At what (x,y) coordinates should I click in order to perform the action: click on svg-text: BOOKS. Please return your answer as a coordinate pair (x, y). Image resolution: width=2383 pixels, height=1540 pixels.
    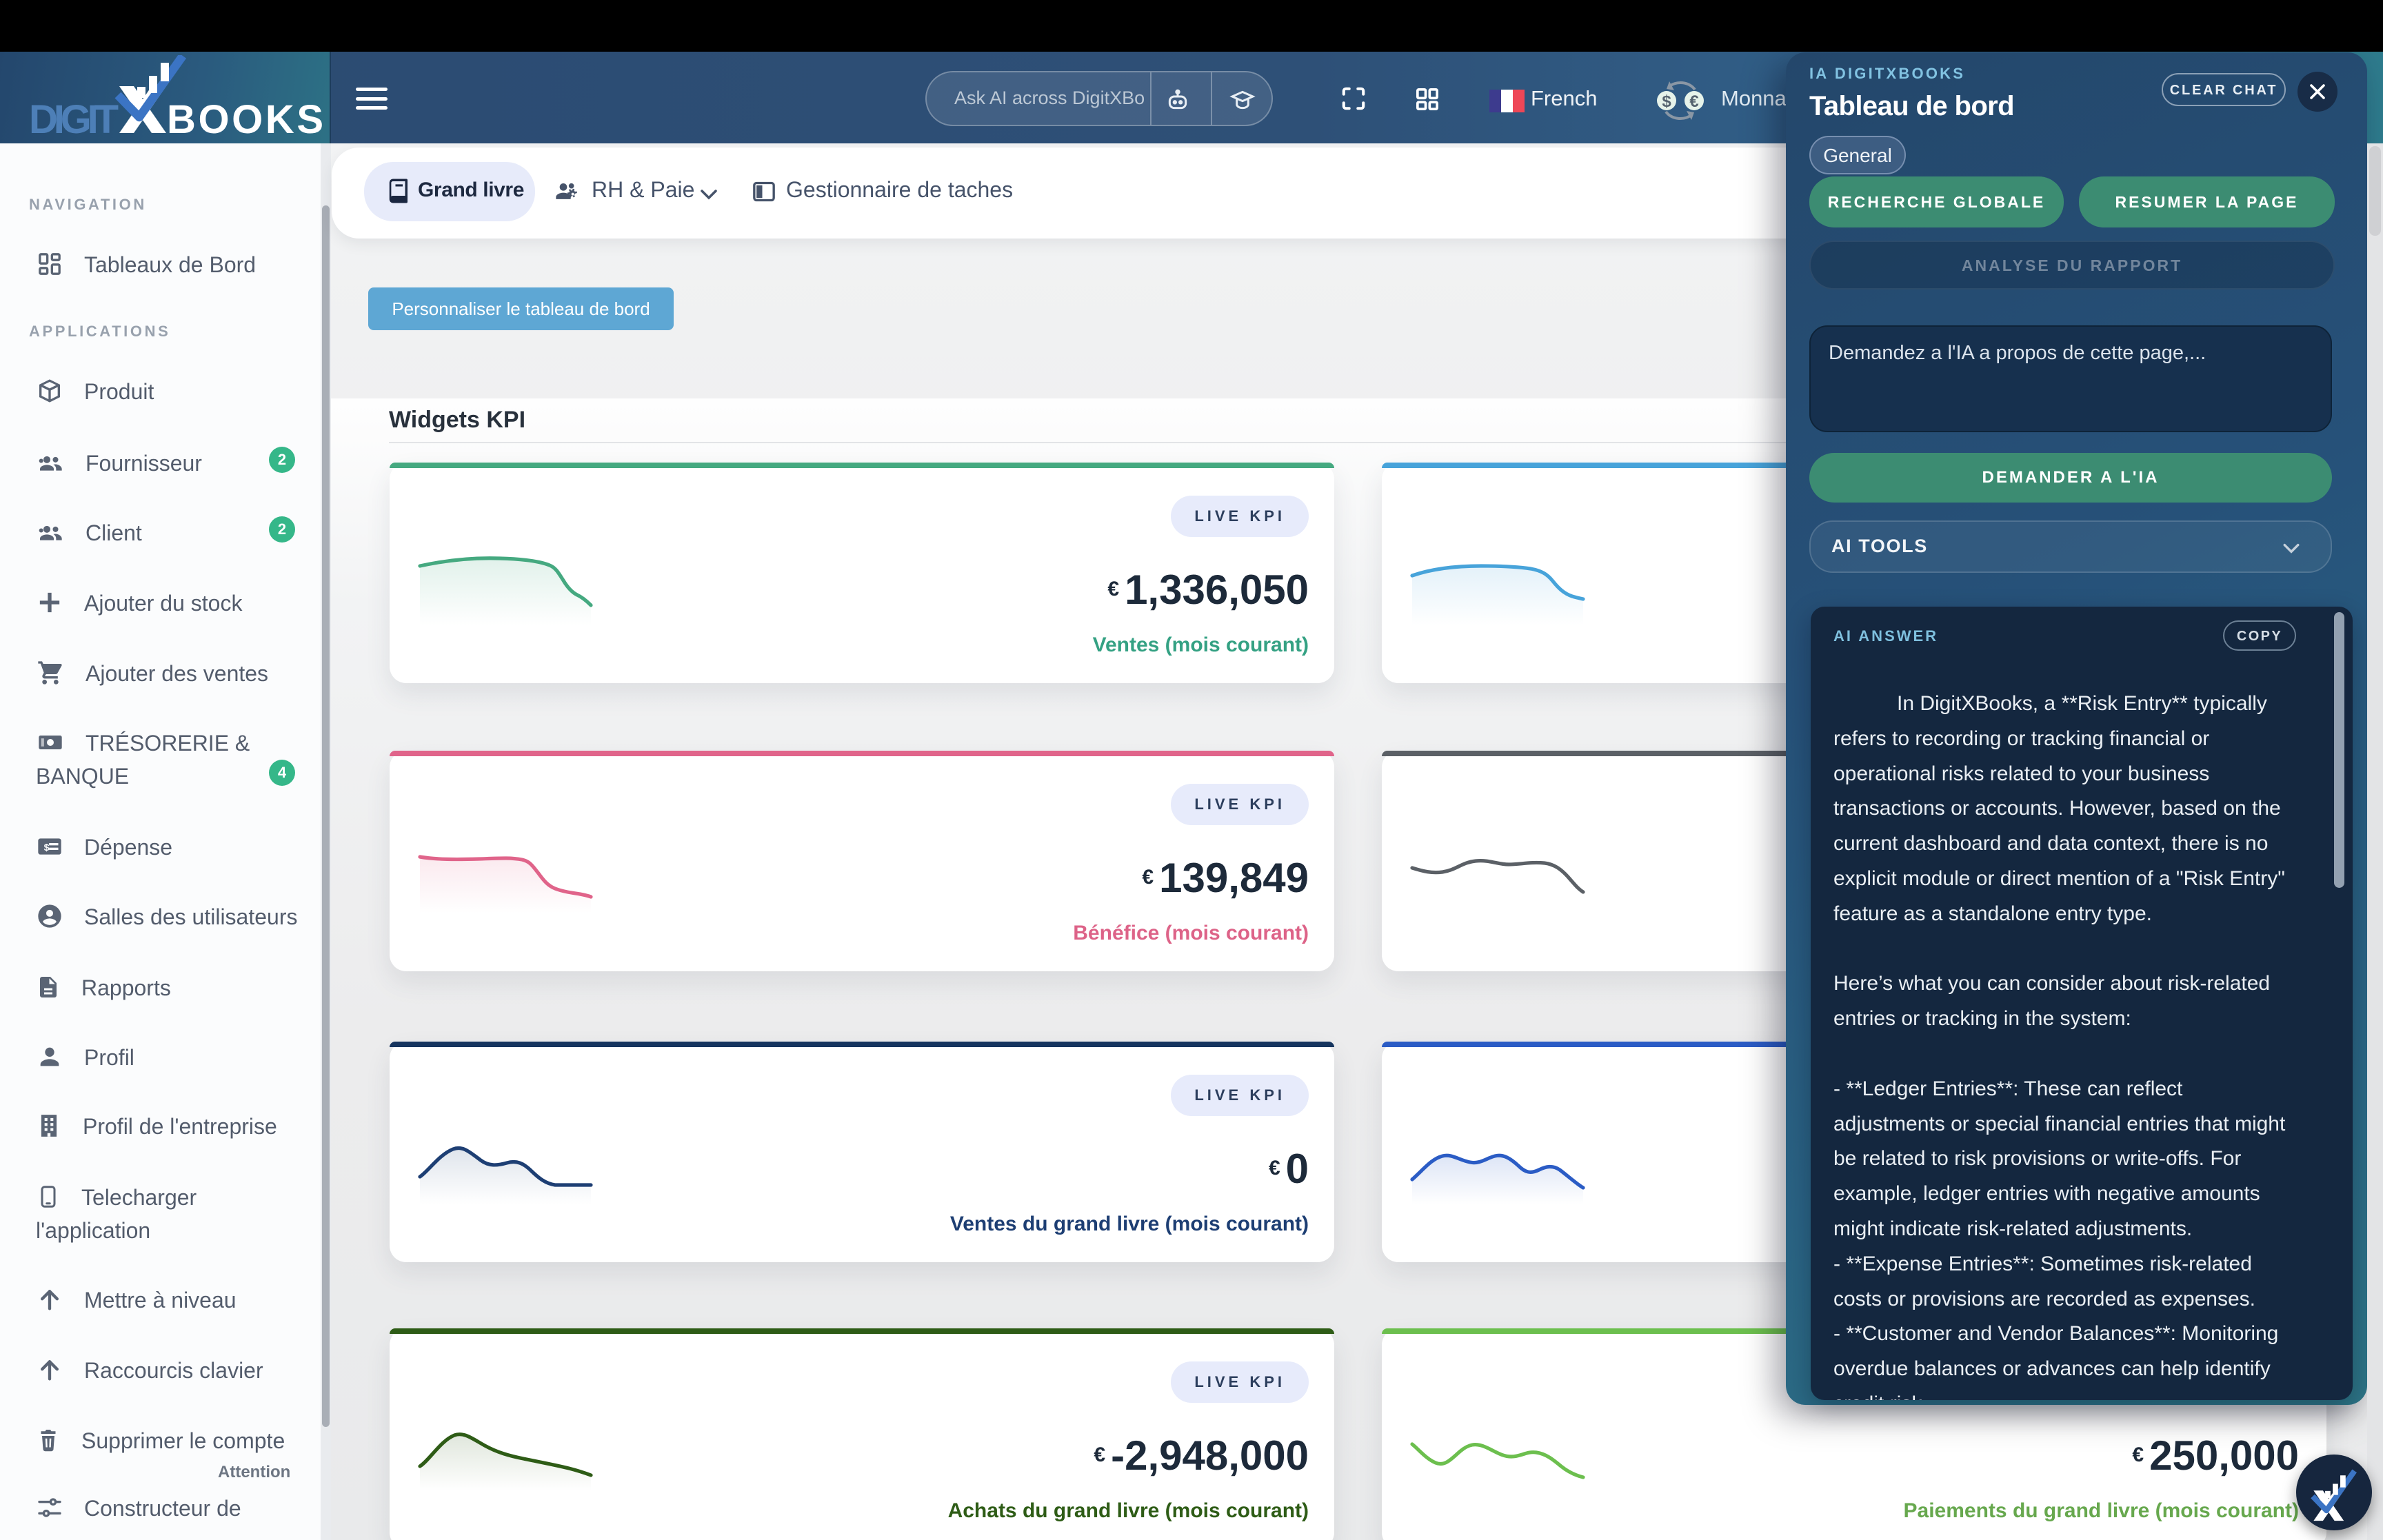
    Looking at the image, I should click on (245, 119).